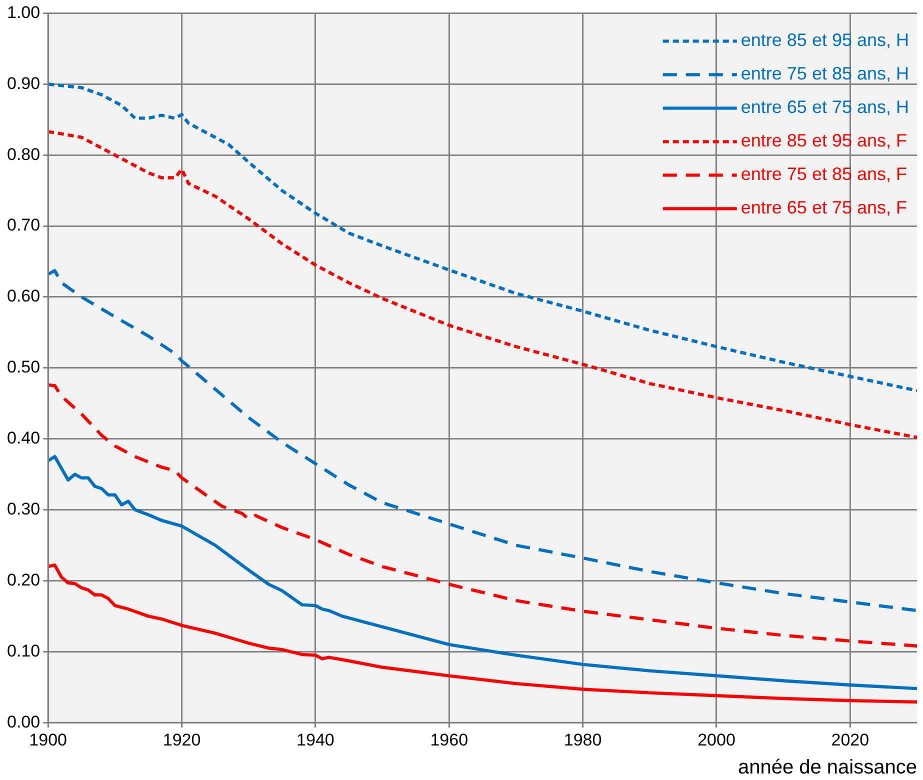  Describe the element at coordinates (23, 225) in the screenshot. I see `y-tick-label: 0.70` at that location.